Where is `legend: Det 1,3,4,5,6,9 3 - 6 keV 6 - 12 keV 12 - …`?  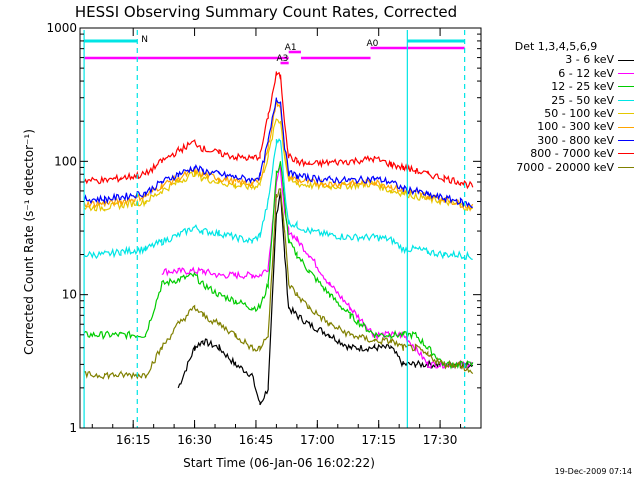 legend: Det 1,3,4,5,6,9 3 - 6 keV 6 - 12 keV 12 - … is located at coordinates (556, 107).